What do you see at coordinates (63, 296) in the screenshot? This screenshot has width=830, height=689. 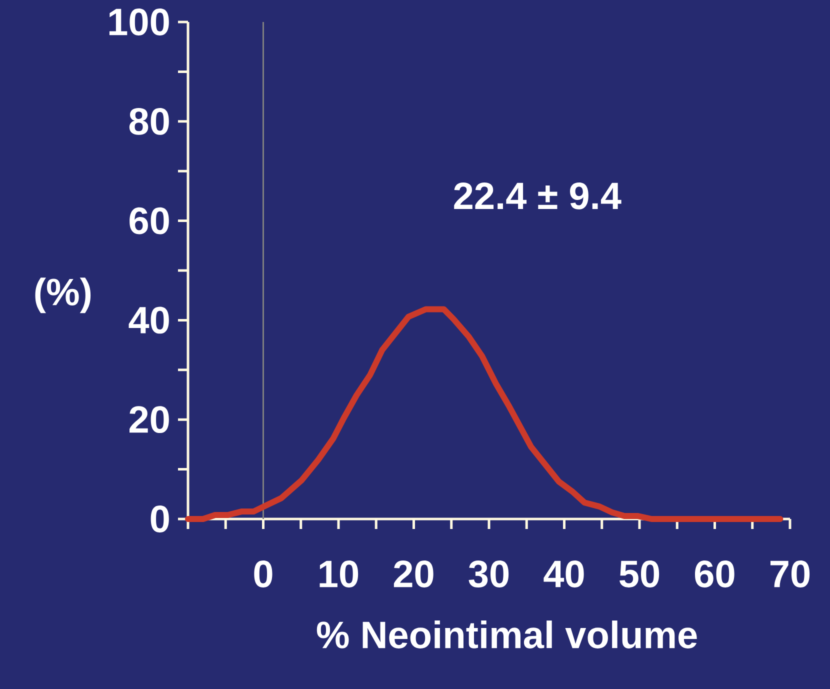 I see `y-axis-title: (%)` at bounding box center [63, 296].